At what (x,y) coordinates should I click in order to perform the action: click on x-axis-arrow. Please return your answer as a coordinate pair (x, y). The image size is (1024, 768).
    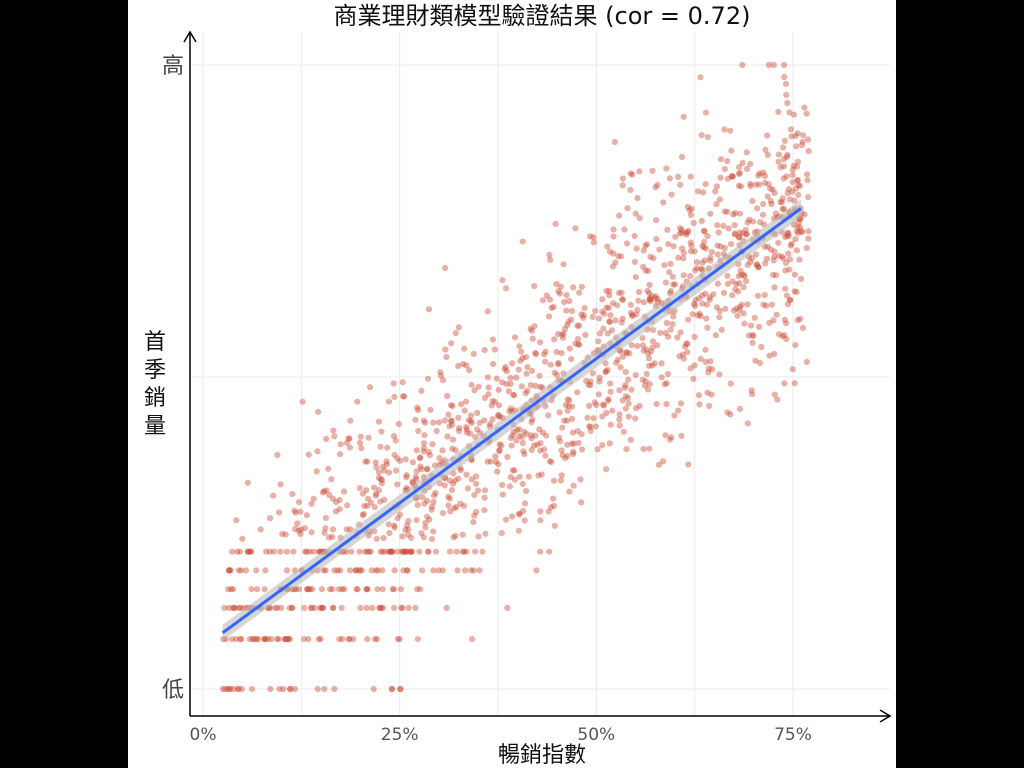
    Looking at the image, I should click on (885, 716).